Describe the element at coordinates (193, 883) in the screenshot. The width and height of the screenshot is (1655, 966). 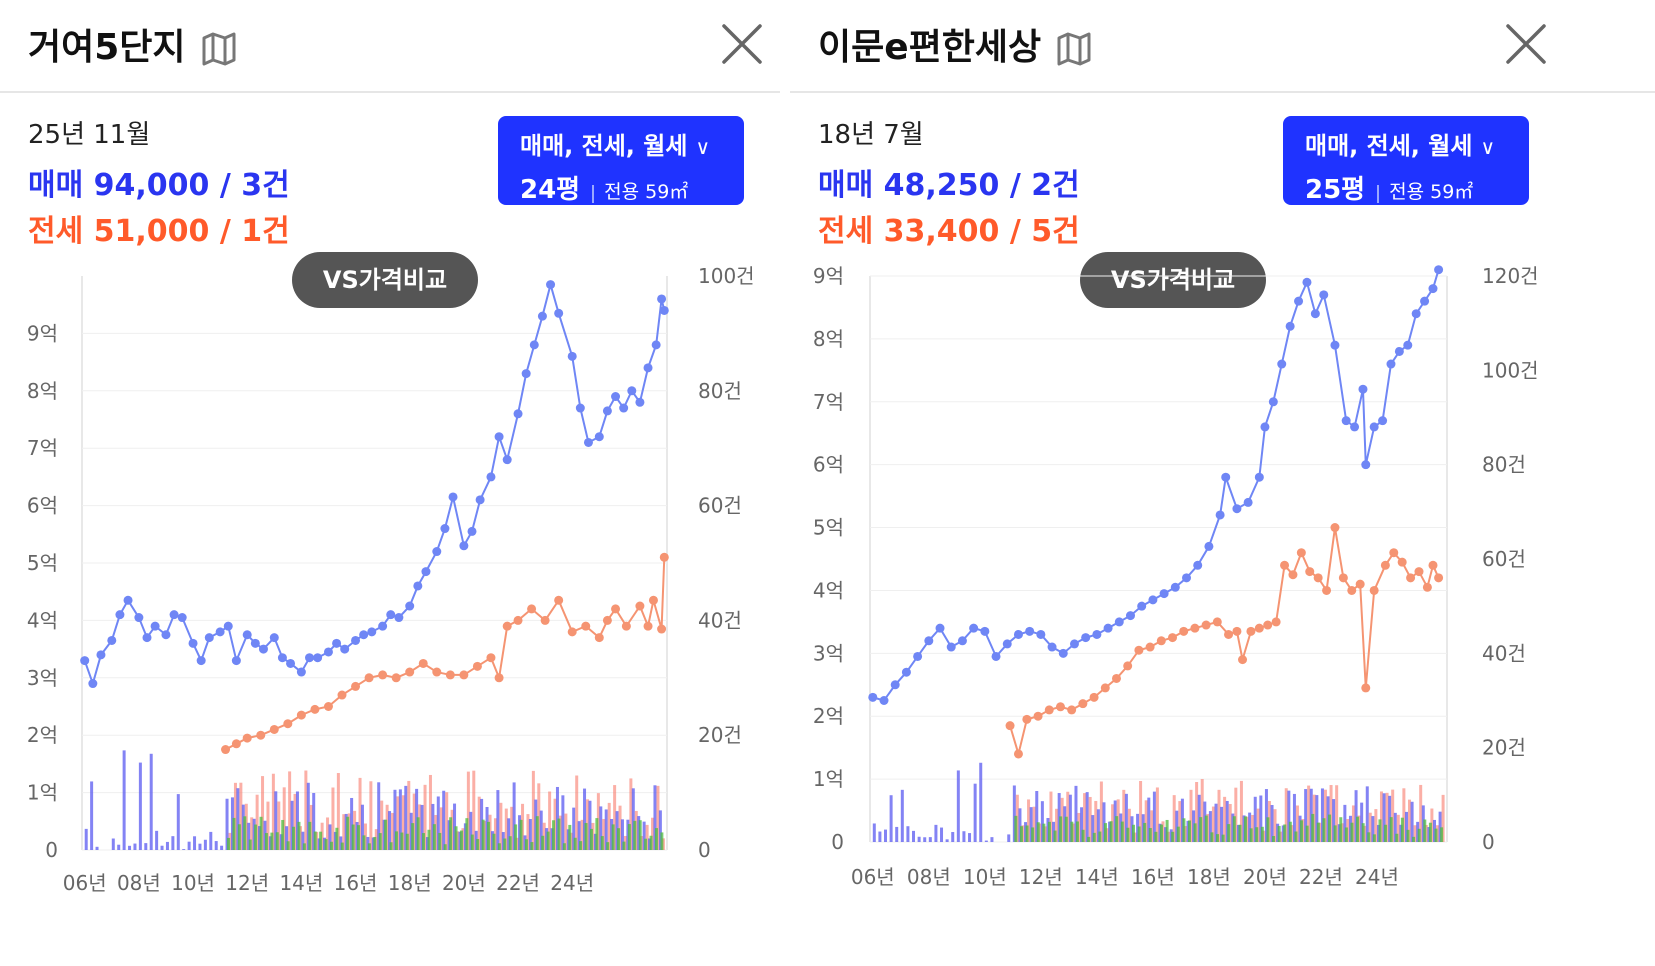
I see `x-tick-label: 10년` at that location.